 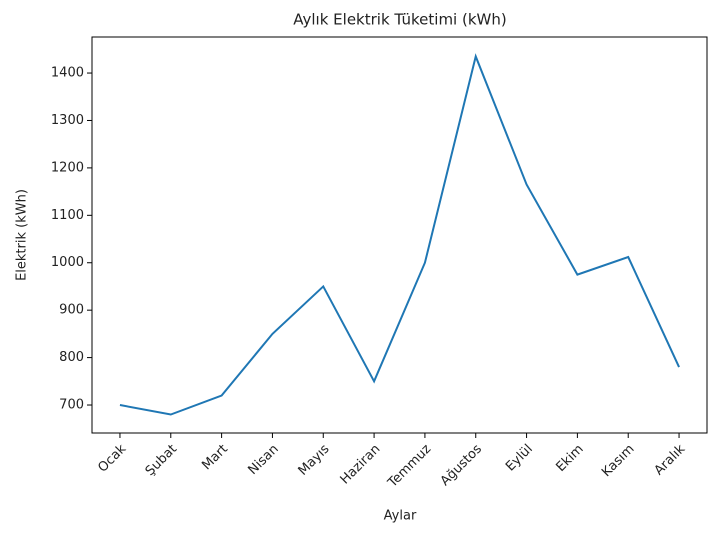 I want to click on chart-title: Aylık Elektrik Tüketimi (kWh), so click(x=399, y=20).